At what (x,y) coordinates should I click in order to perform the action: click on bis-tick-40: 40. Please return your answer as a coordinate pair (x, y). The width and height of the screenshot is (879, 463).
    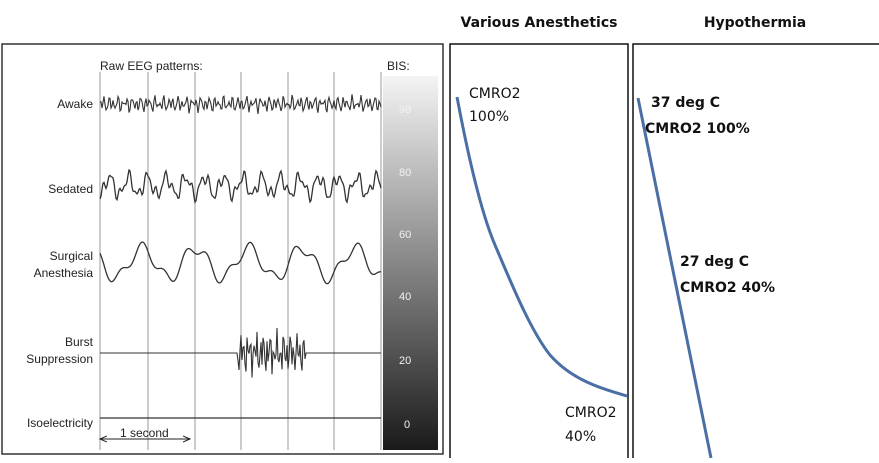
    Looking at the image, I should click on (405, 297).